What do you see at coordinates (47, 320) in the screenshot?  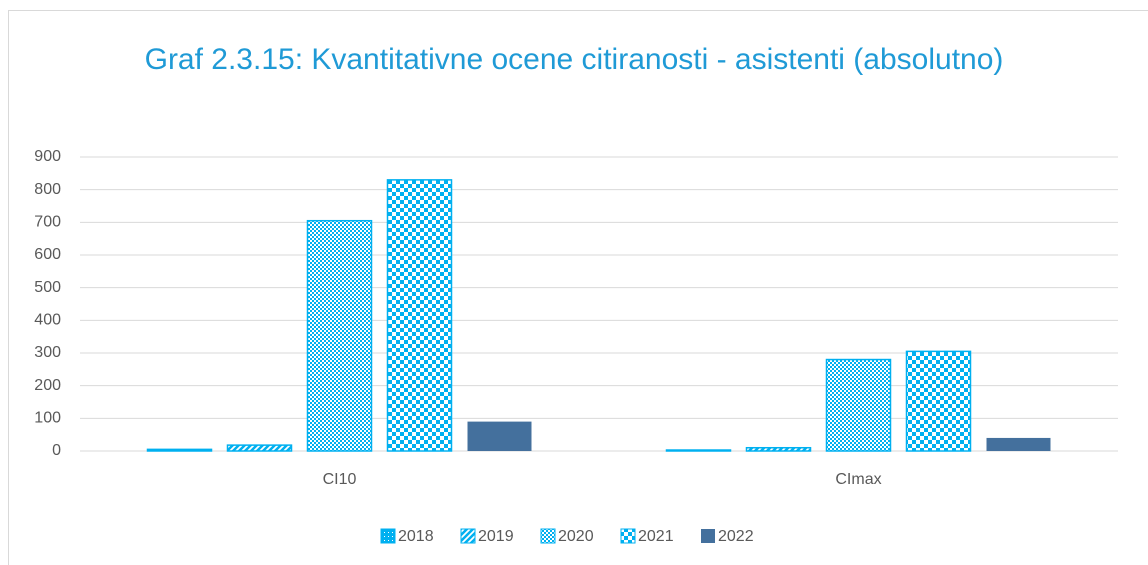 I see `y-tick-label: 400` at bounding box center [47, 320].